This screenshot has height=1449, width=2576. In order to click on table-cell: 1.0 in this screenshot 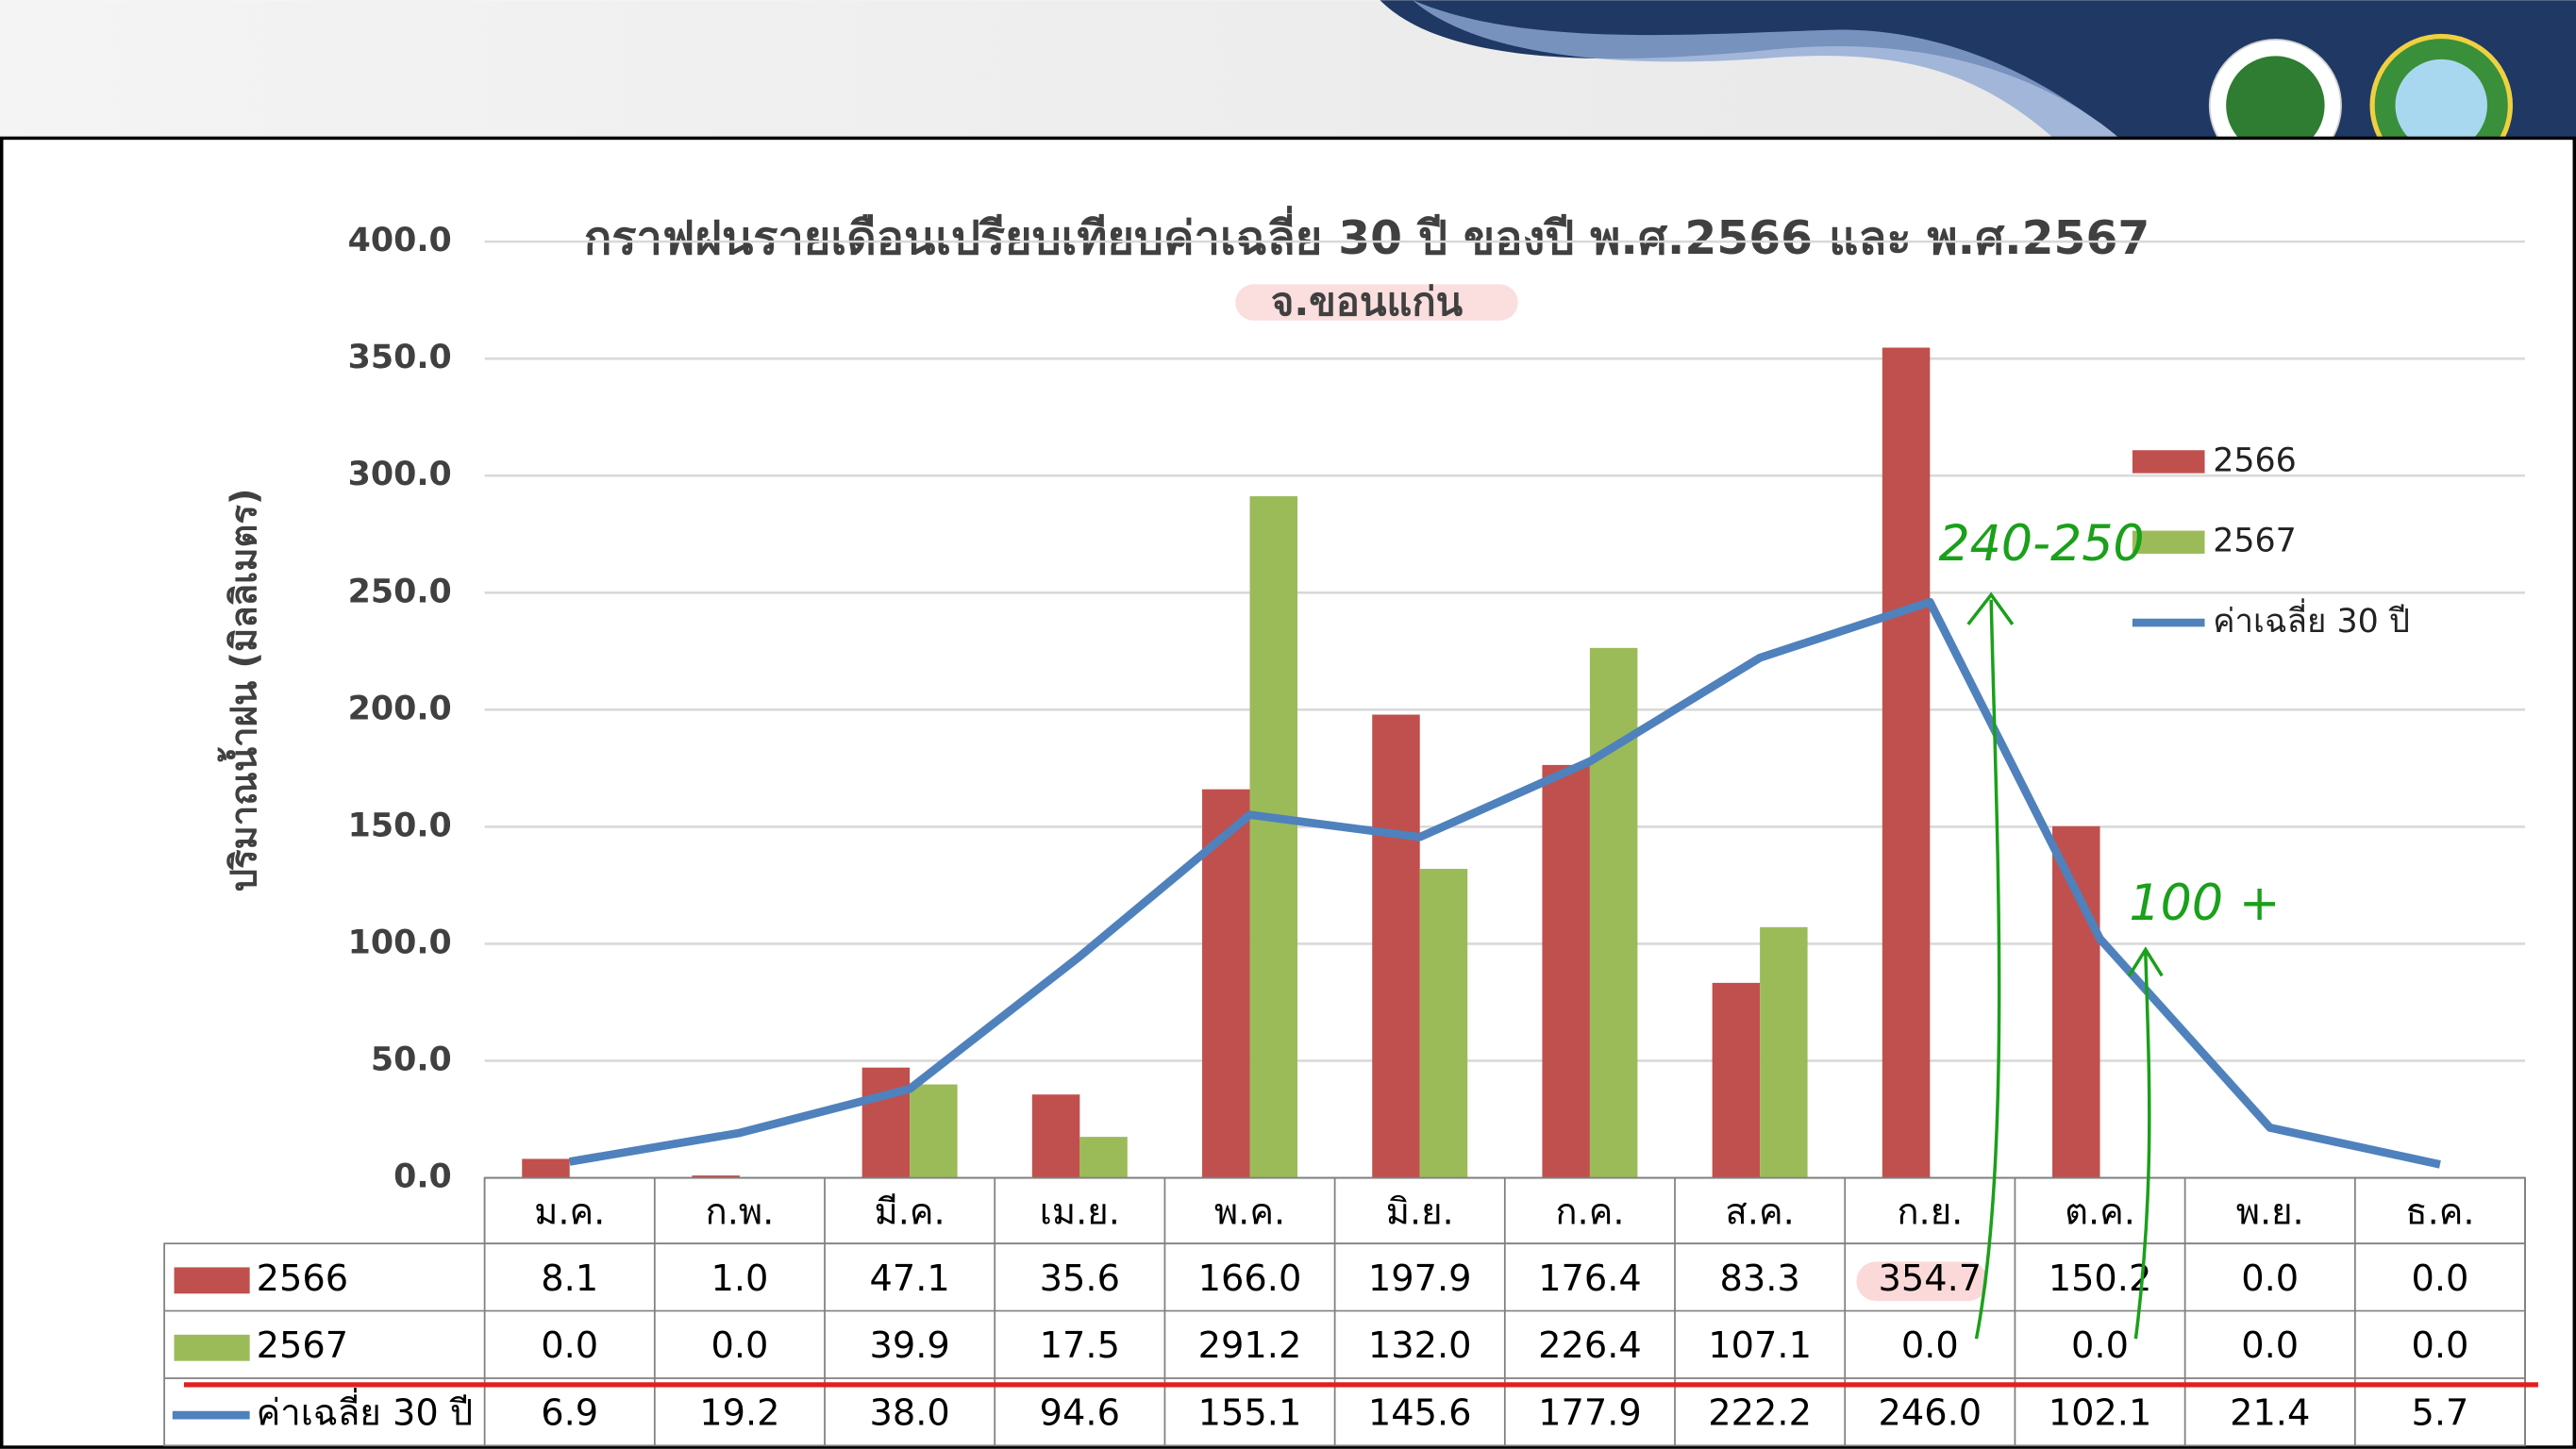, I will do `click(739, 1278)`.